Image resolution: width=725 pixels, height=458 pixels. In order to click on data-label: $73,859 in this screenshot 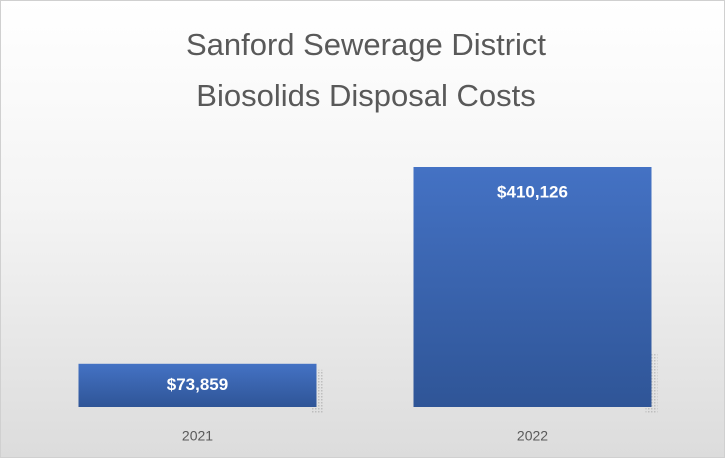, I will do `click(197, 384)`.